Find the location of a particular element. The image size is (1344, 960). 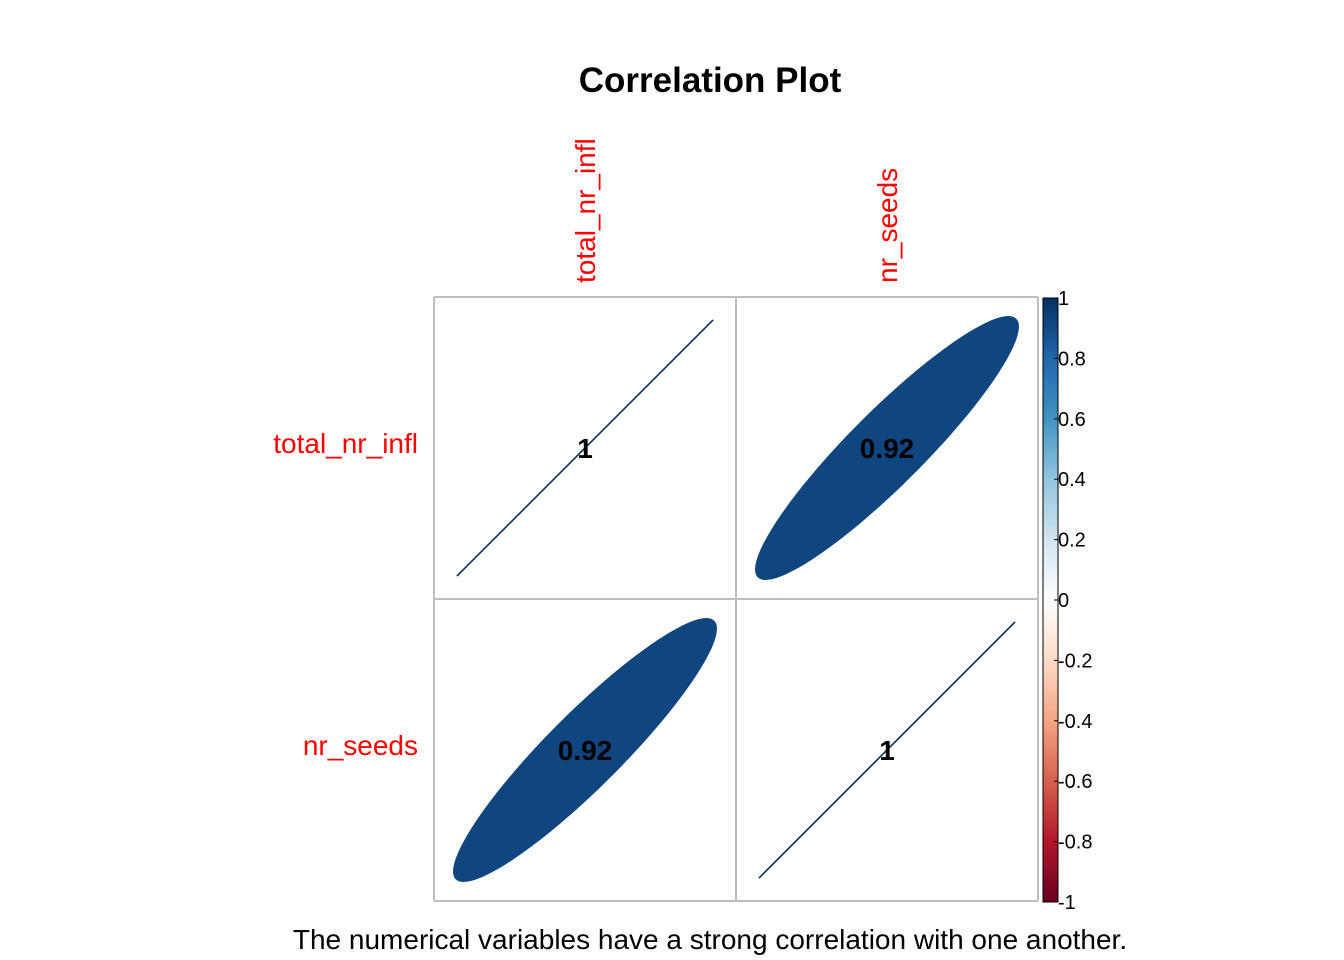

colorbar-tick-label: 0.6 is located at coordinates (1072, 420).